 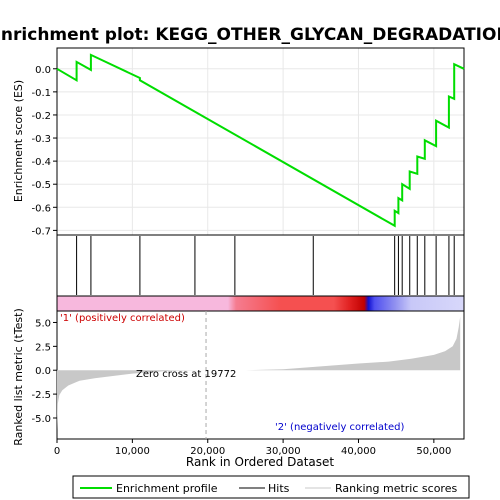 I want to click on ranking-heat-bar, so click(x=260, y=303).